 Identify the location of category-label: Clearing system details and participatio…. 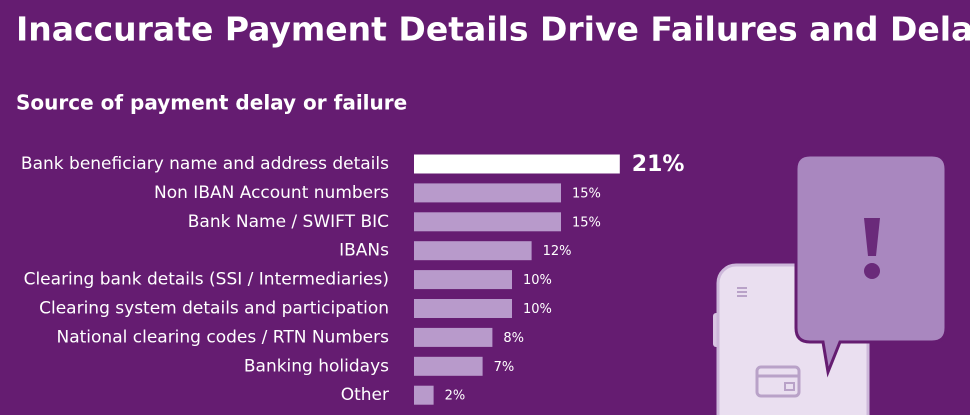
(214, 309).